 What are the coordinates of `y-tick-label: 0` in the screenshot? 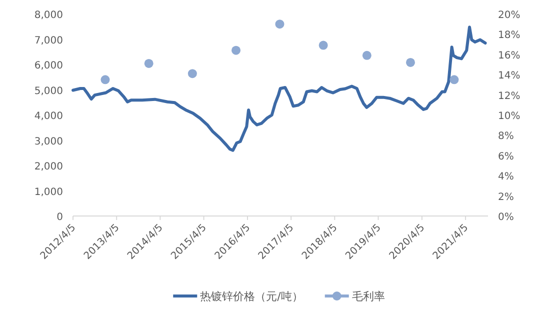 It's located at (59, 217).